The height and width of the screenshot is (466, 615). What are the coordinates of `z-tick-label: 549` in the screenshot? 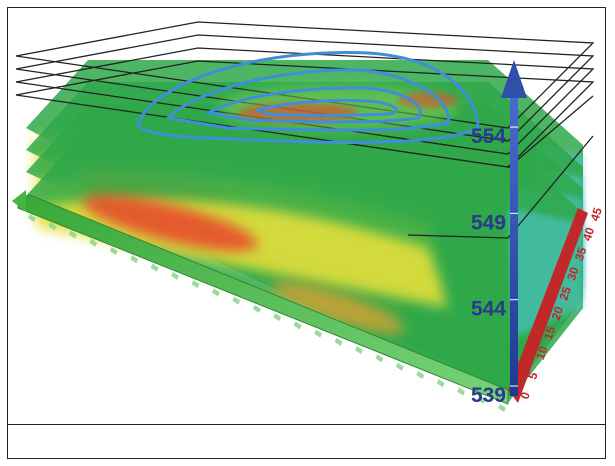 It's located at (488, 222).